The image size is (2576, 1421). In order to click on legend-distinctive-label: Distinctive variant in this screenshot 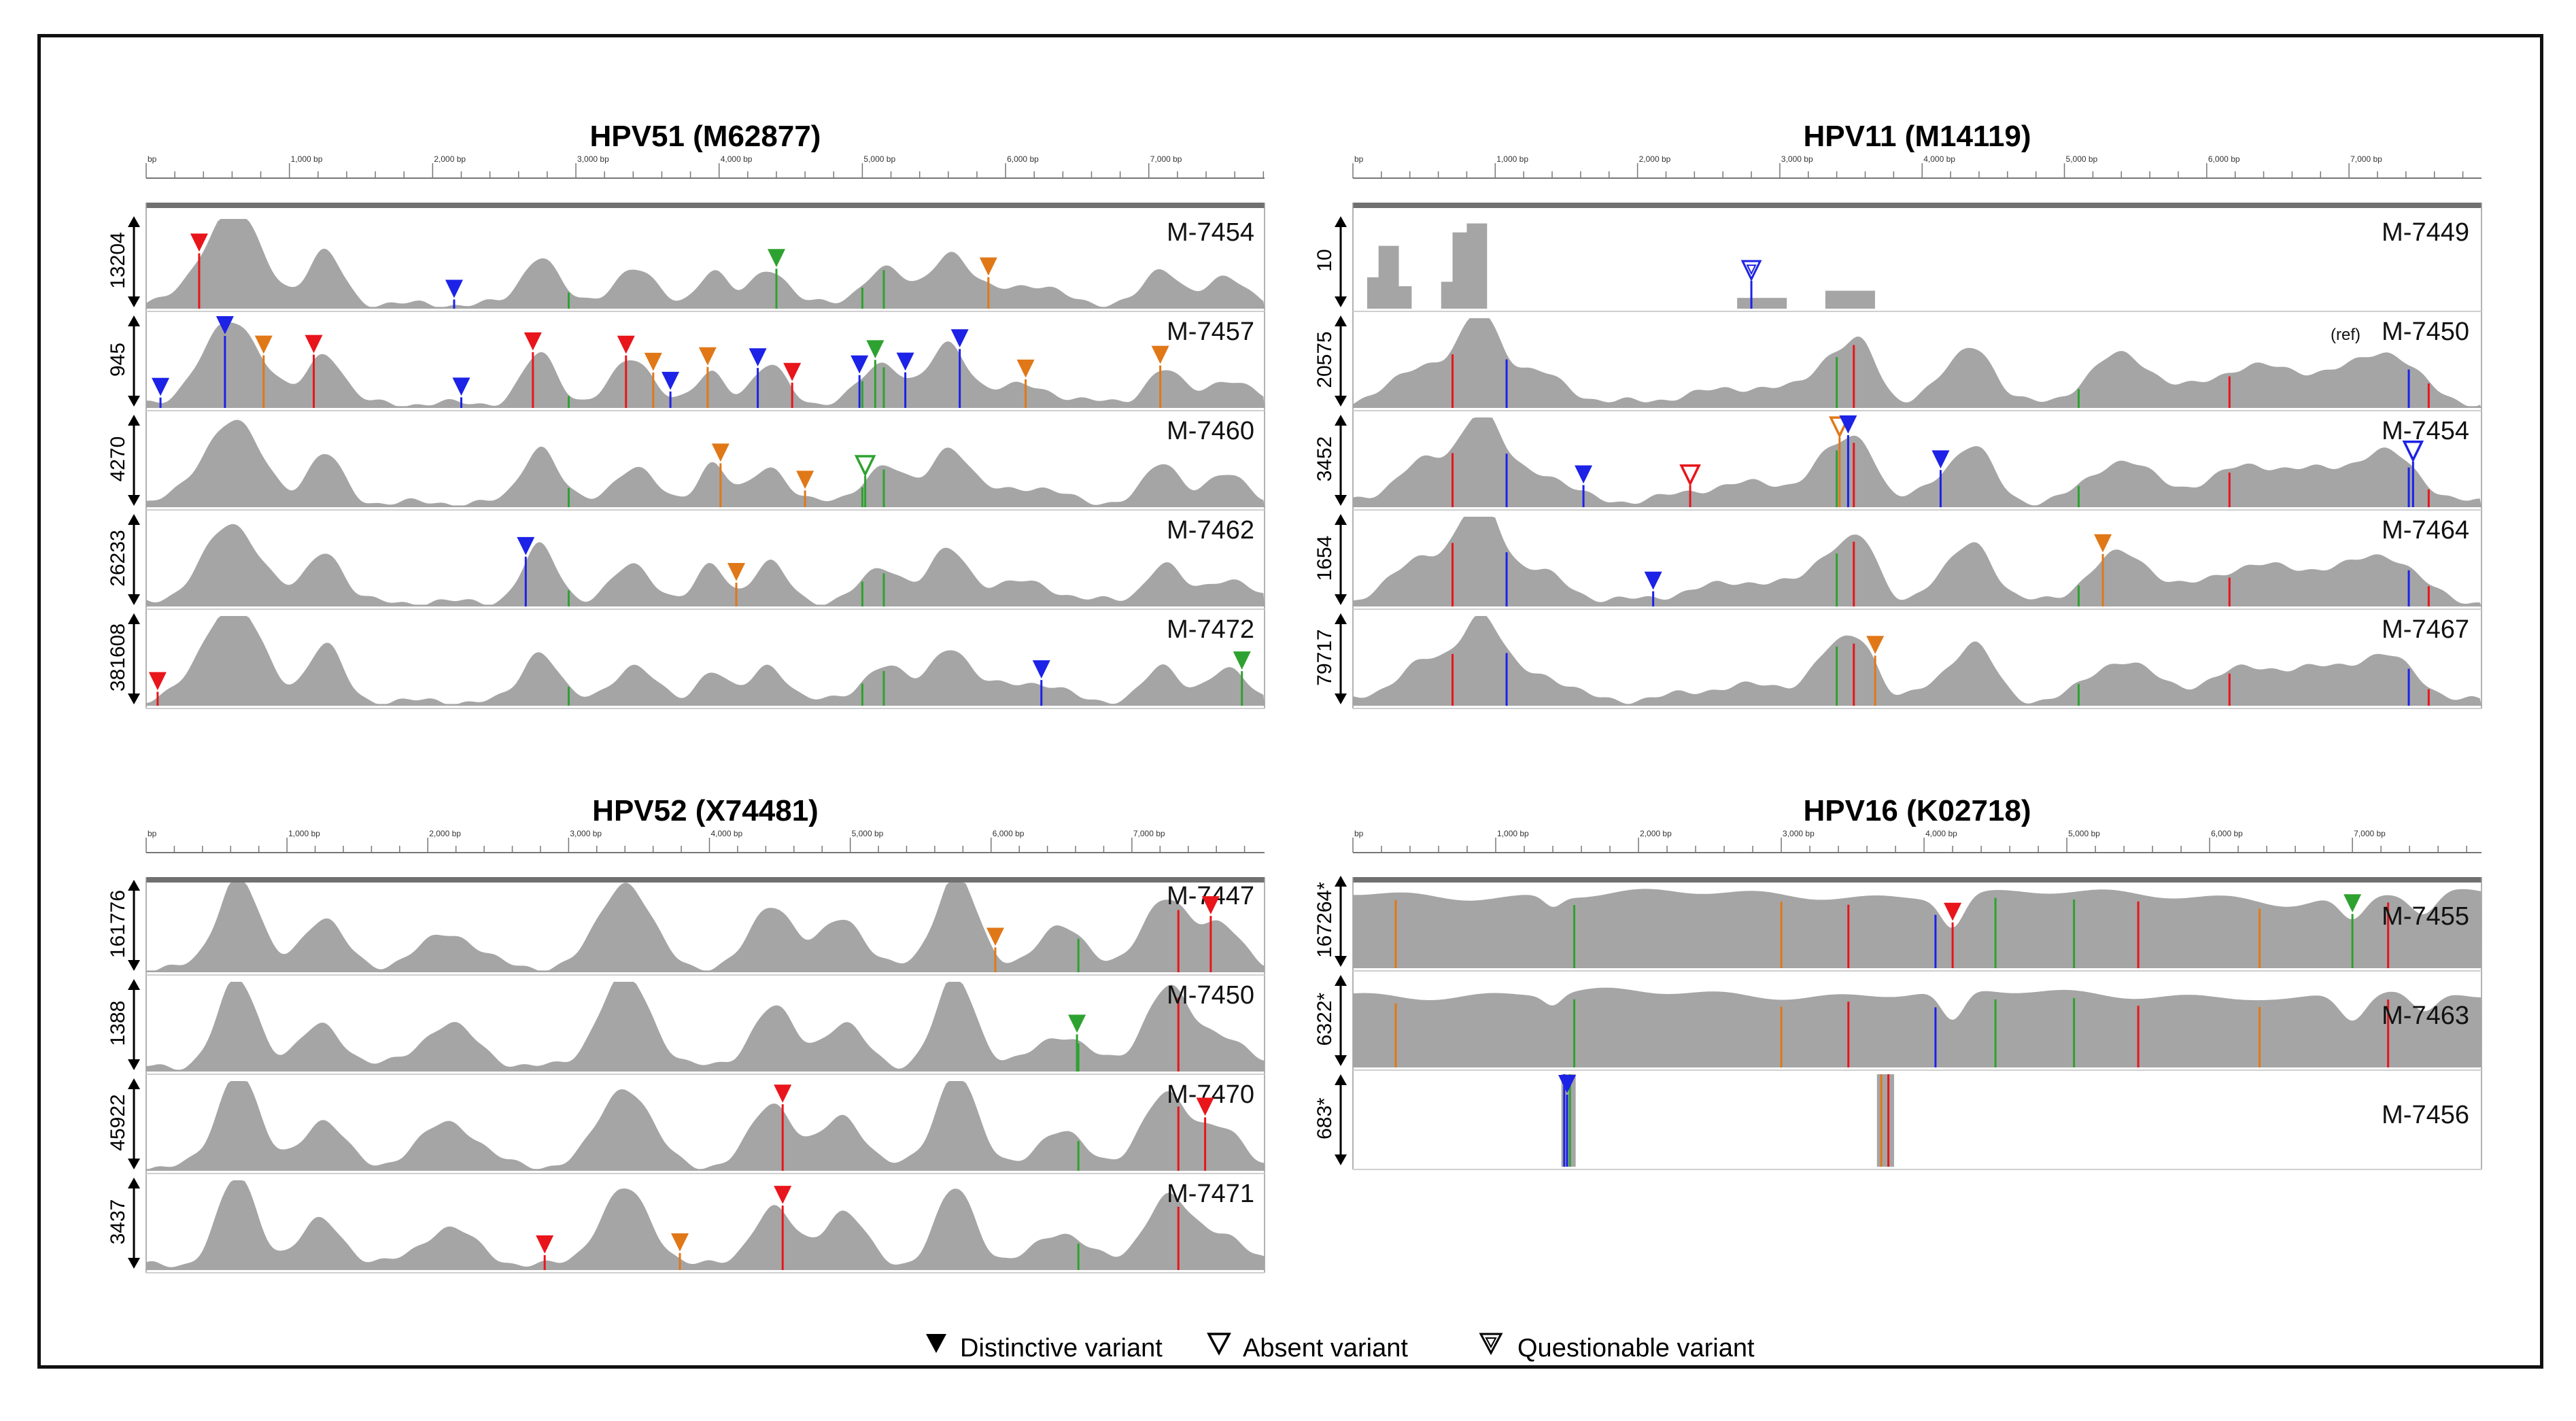, I will do `click(1061, 1348)`.